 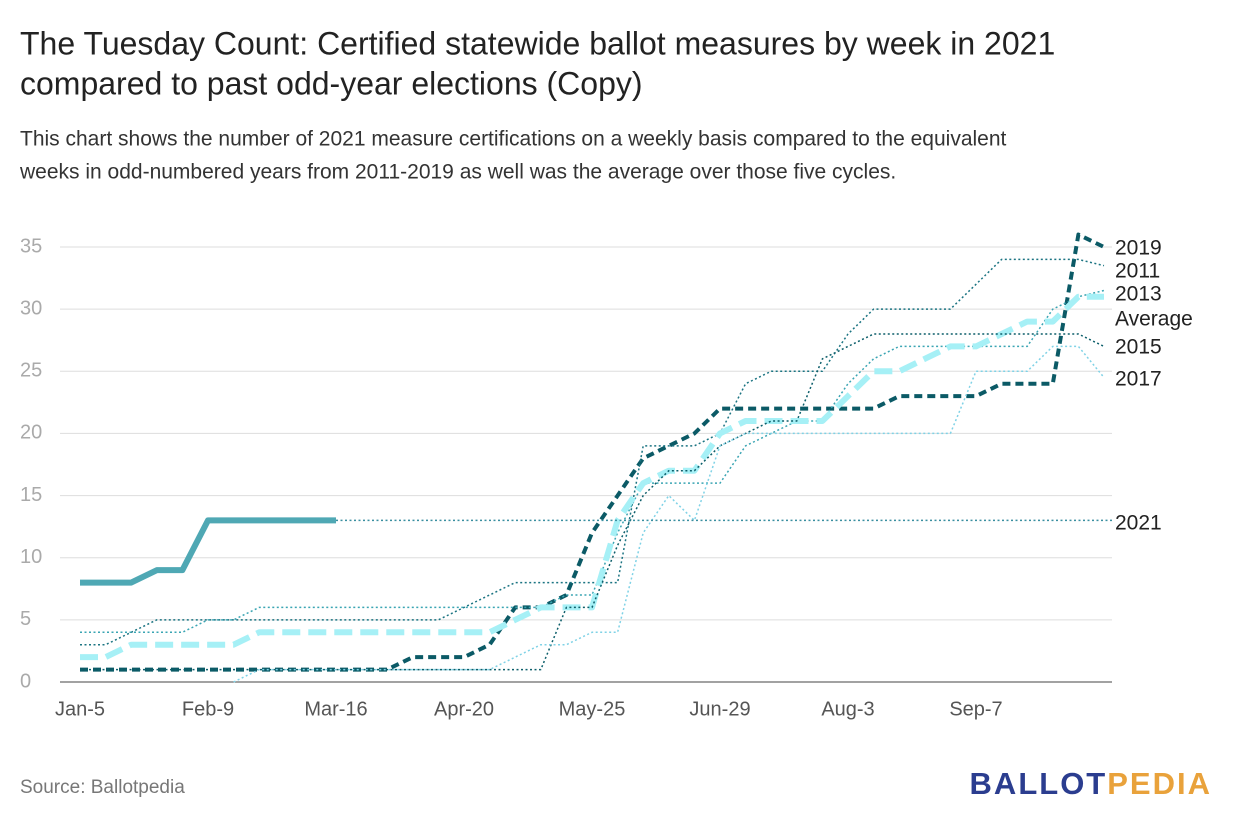 I want to click on x-tick-label: Sep-7, so click(x=975, y=709).